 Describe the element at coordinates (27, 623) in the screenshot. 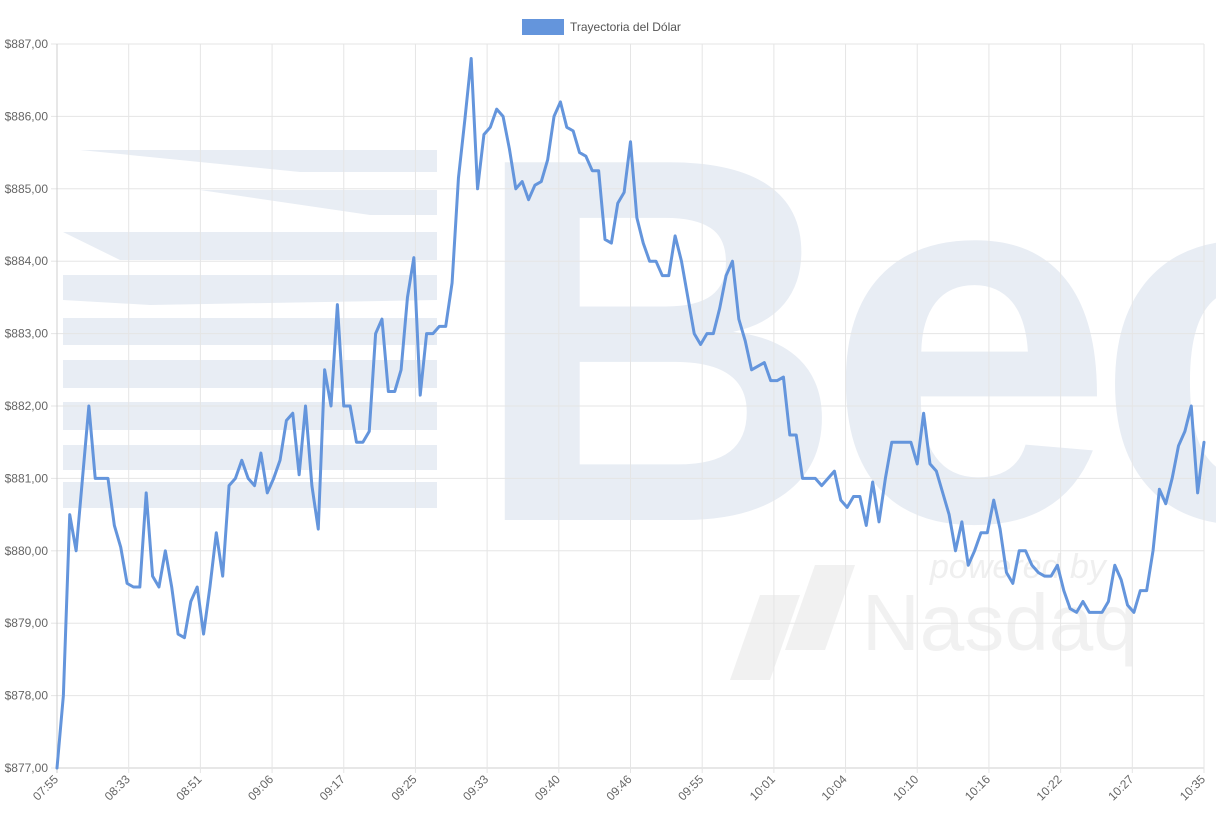

I see `y-tick-label: $879,00` at that location.